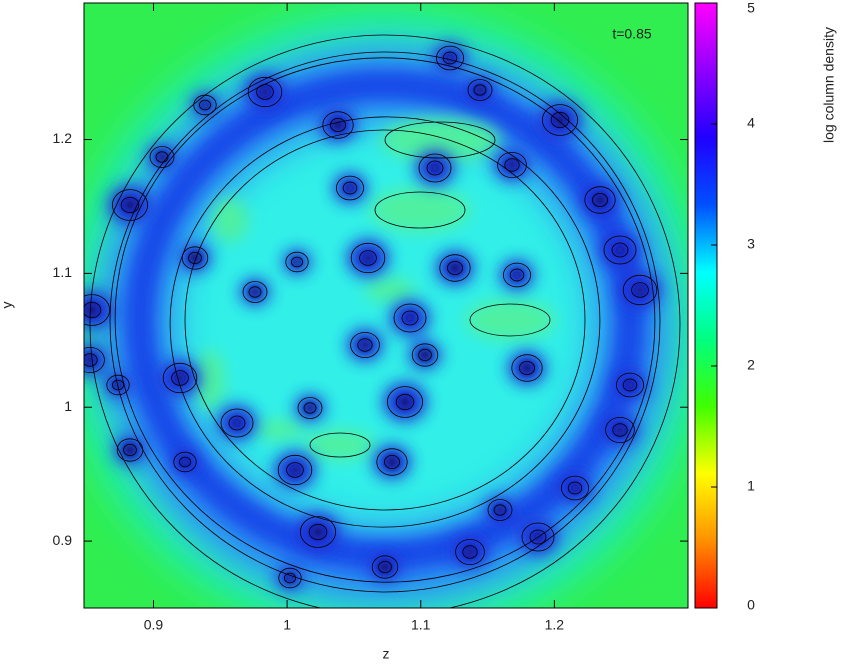  I want to click on colorbar-tick-label: 3, so click(751, 244).